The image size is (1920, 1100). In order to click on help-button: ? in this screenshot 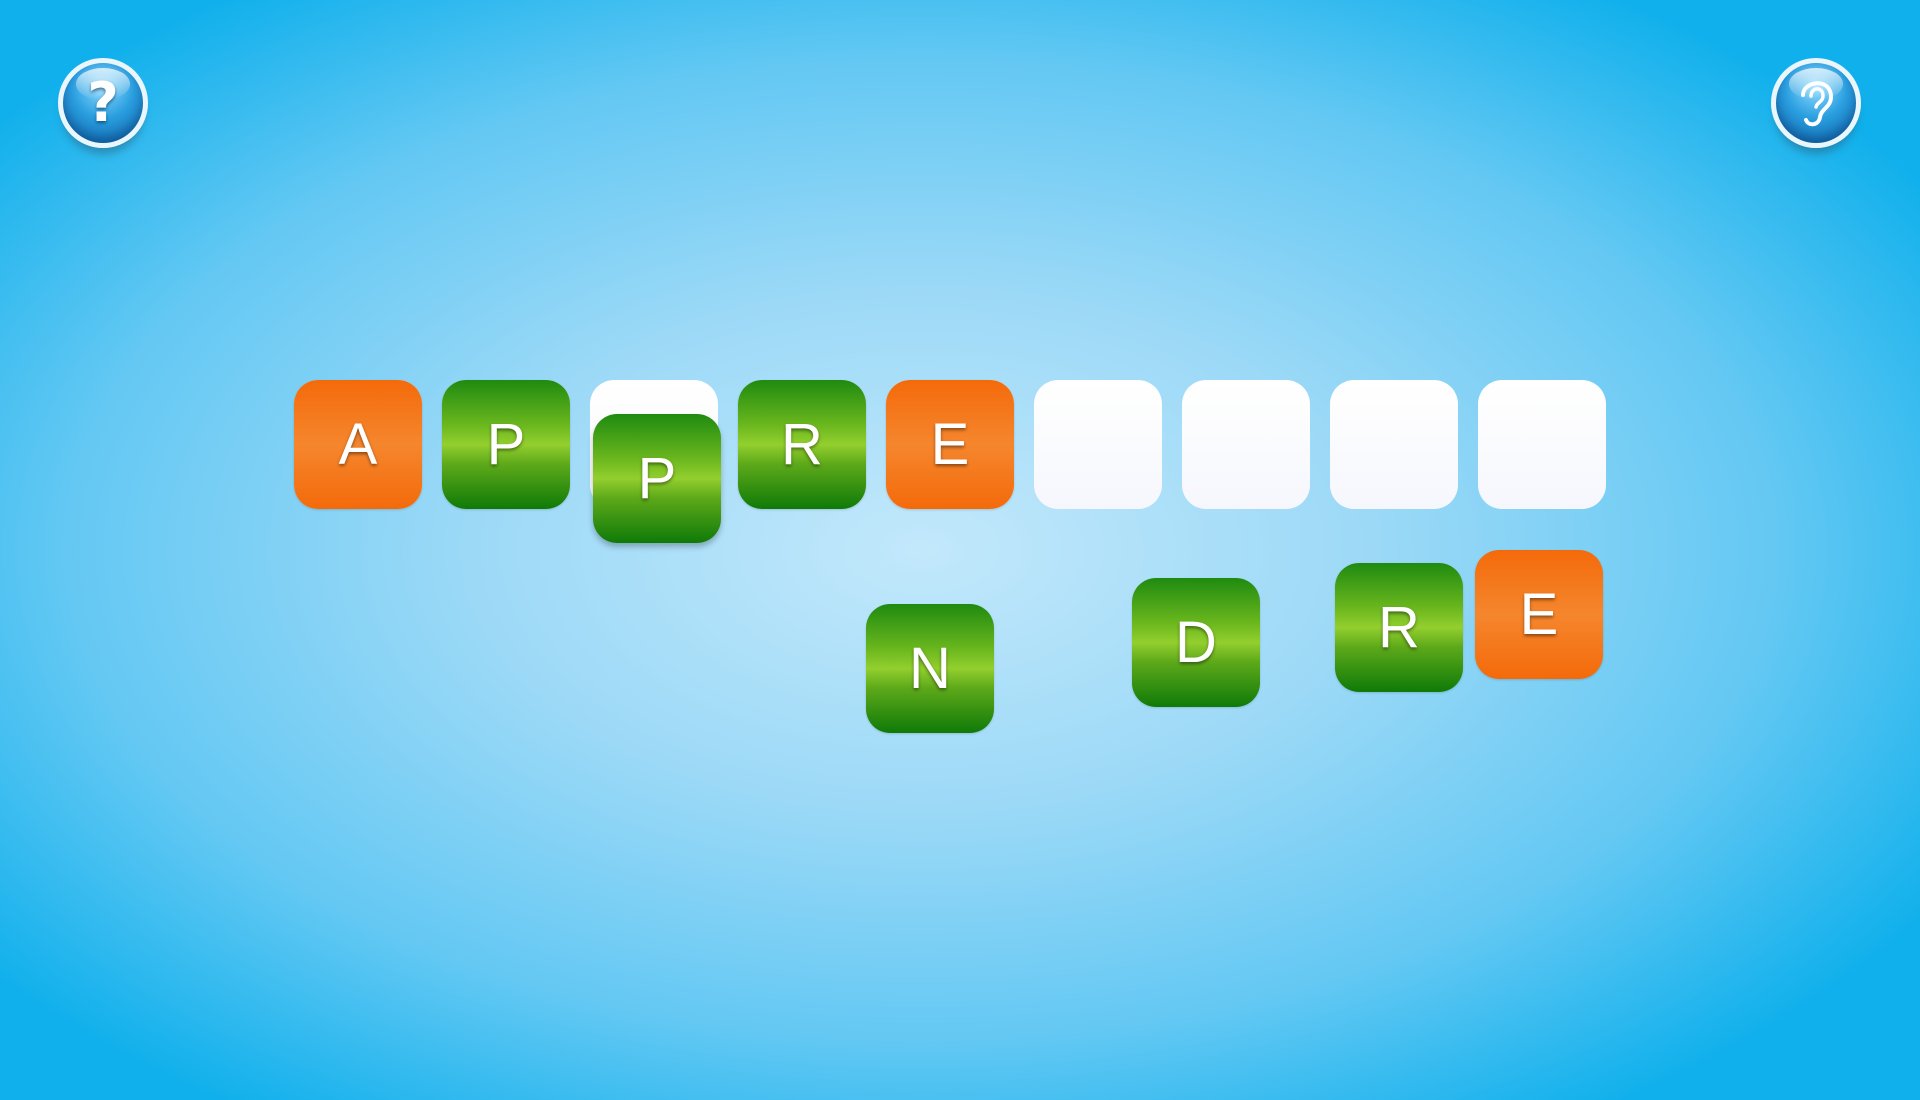, I will do `click(103, 103)`.